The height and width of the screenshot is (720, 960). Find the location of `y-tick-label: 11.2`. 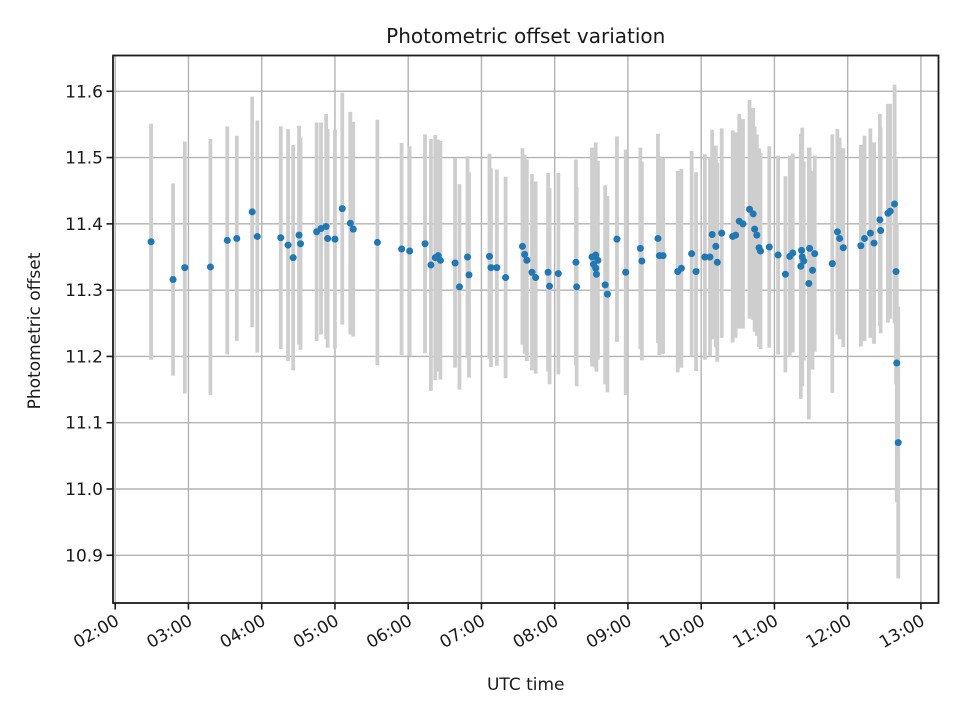

y-tick-label: 11.2 is located at coordinates (84, 357).